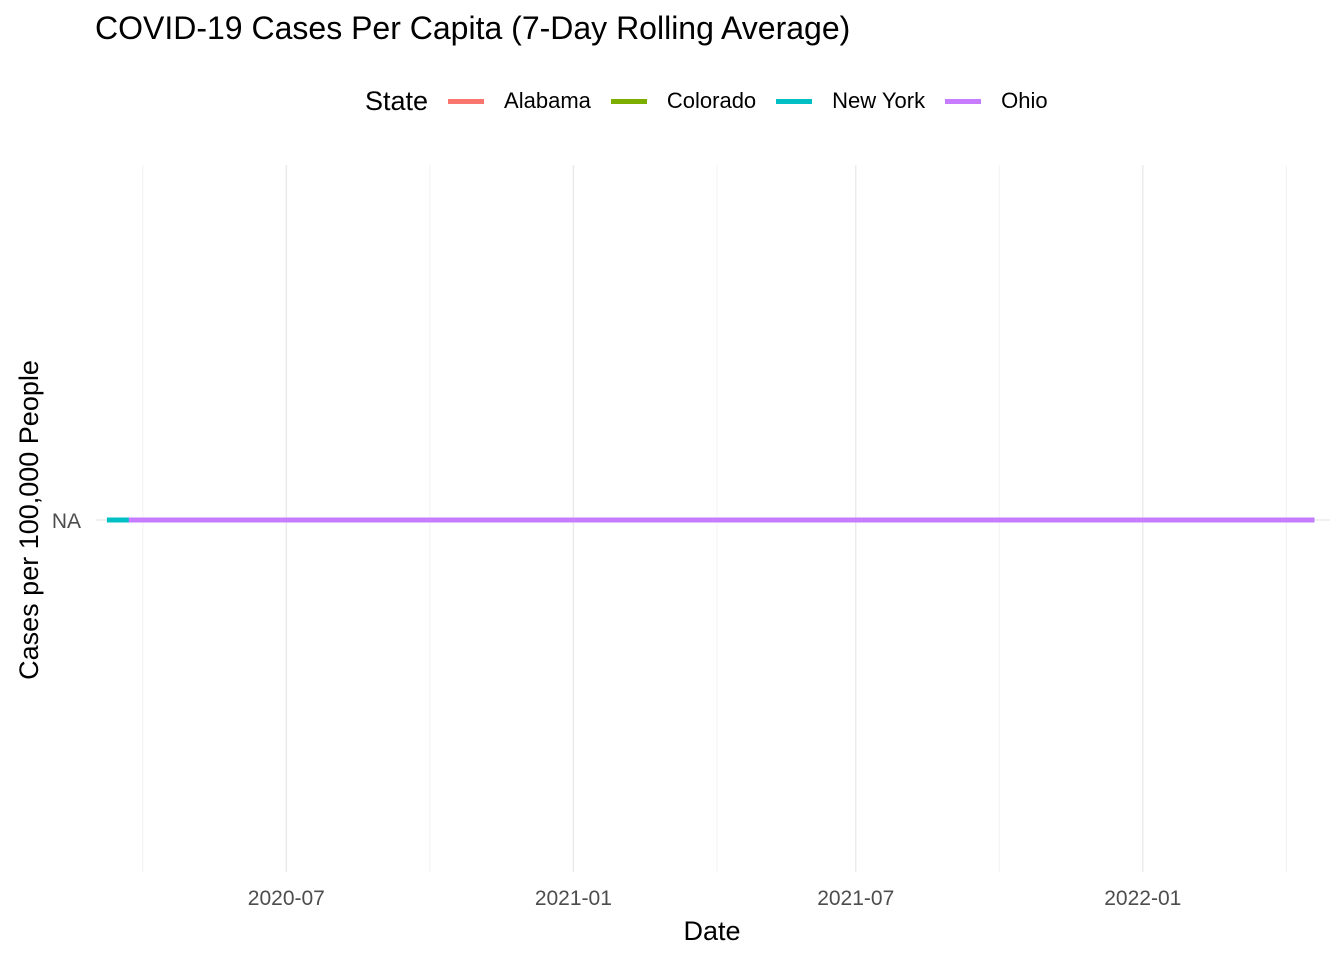 This screenshot has height=960, width=1344. What do you see at coordinates (397, 100) in the screenshot?
I see `legend-title: State` at bounding box center [397, 100].